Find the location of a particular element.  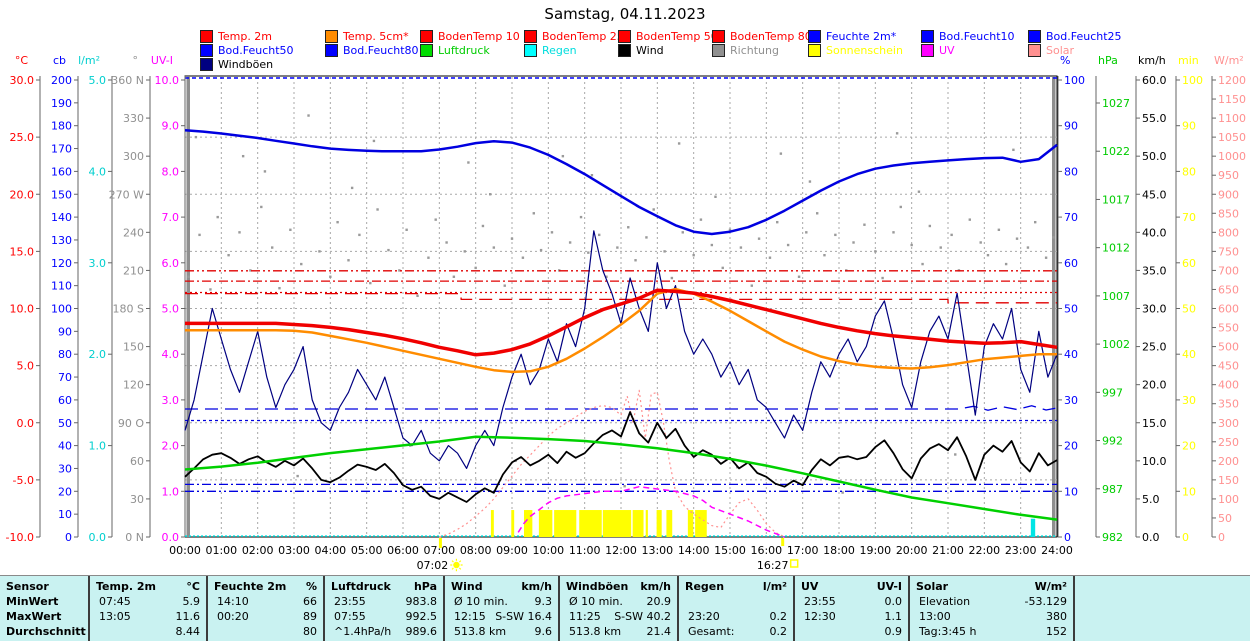

legend-item: Windböen is located at coordinates (262, 64).